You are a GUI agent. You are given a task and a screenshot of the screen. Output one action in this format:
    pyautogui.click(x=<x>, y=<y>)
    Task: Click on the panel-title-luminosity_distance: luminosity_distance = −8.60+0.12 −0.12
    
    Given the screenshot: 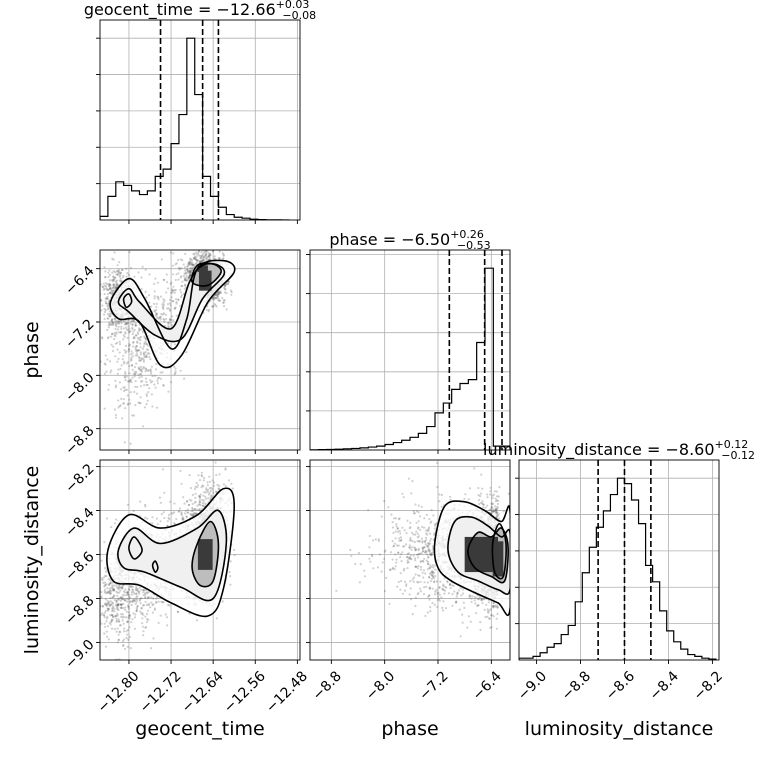 What is the action you would take?
    pyautogui.click(x=619, y=450)
    